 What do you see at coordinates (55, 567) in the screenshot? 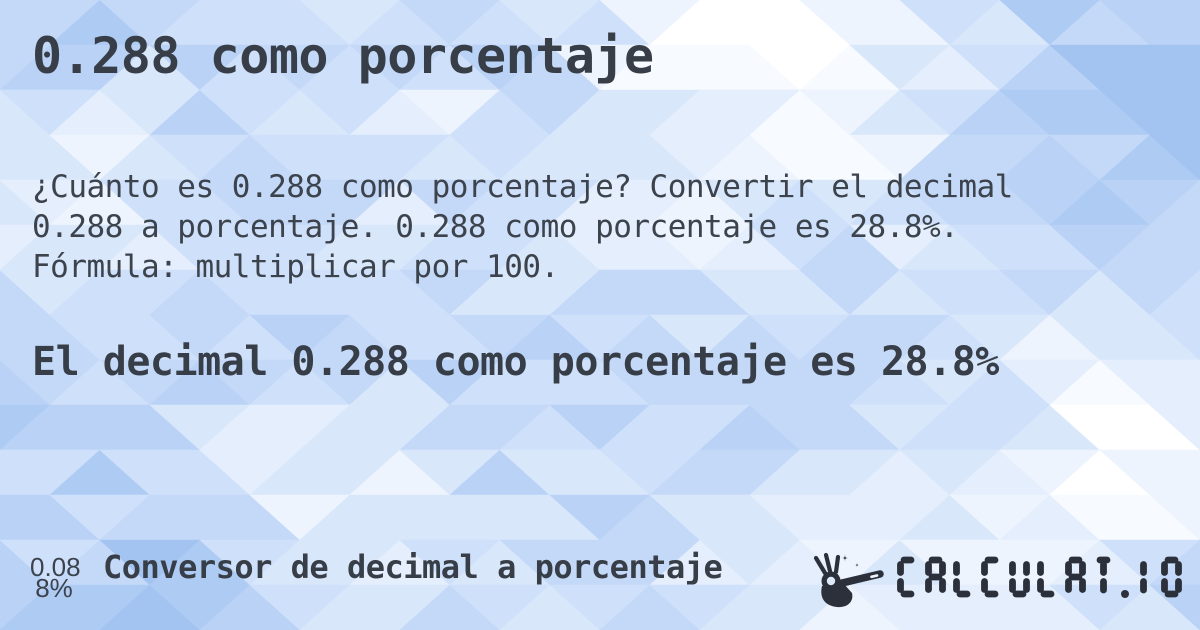
I see `decimal-value-label: 0.08` at bounding box center [55, 567].